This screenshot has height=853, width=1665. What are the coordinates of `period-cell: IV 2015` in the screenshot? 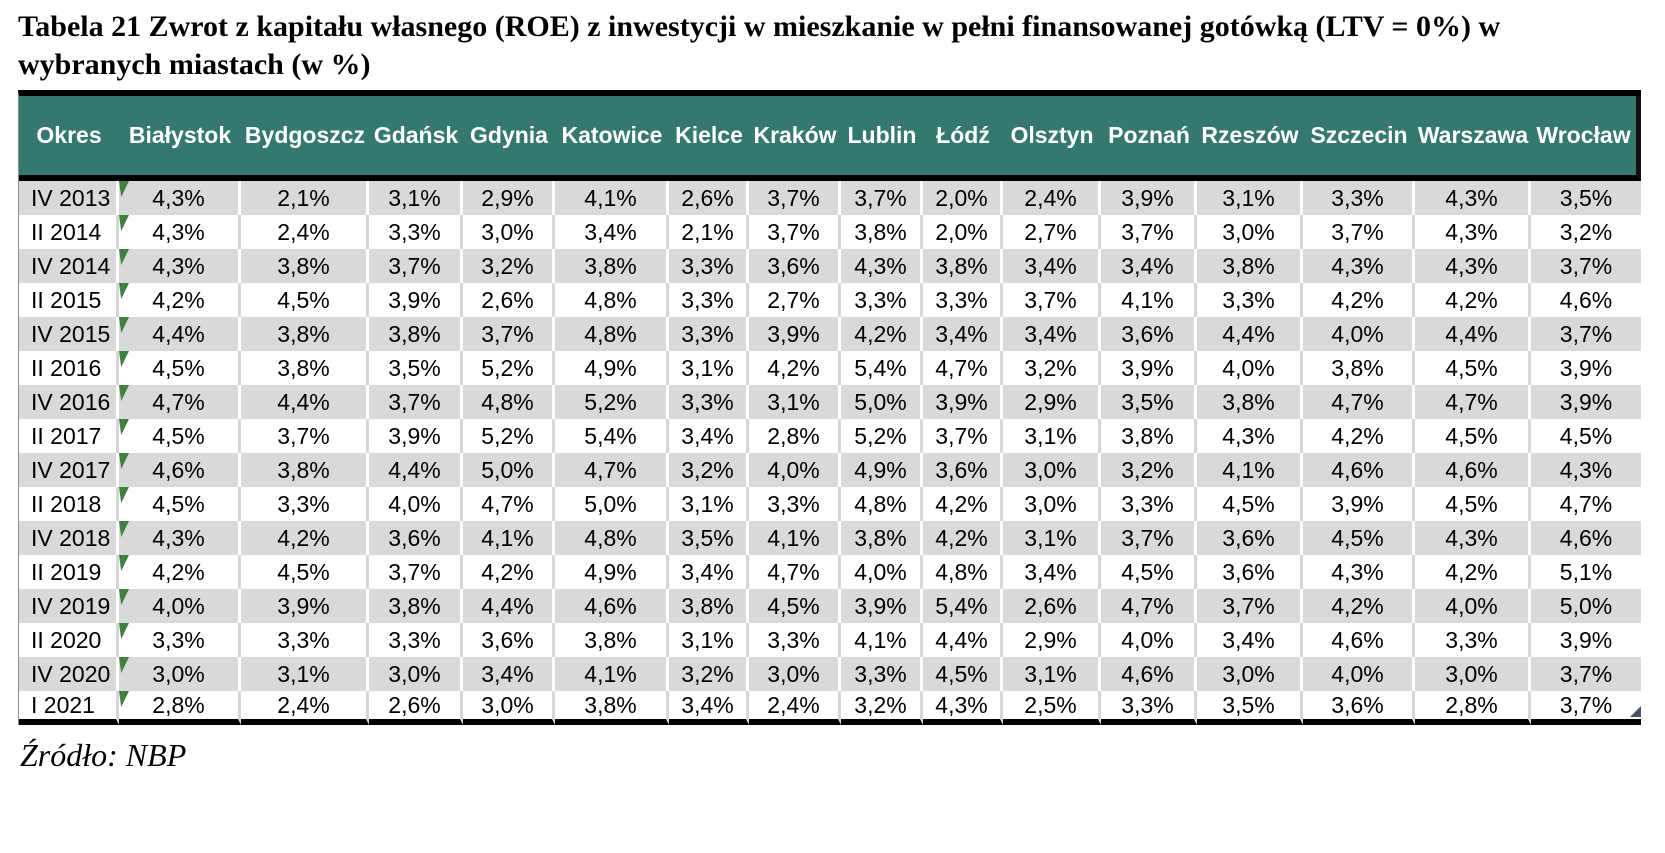 It's located at (69, 334).